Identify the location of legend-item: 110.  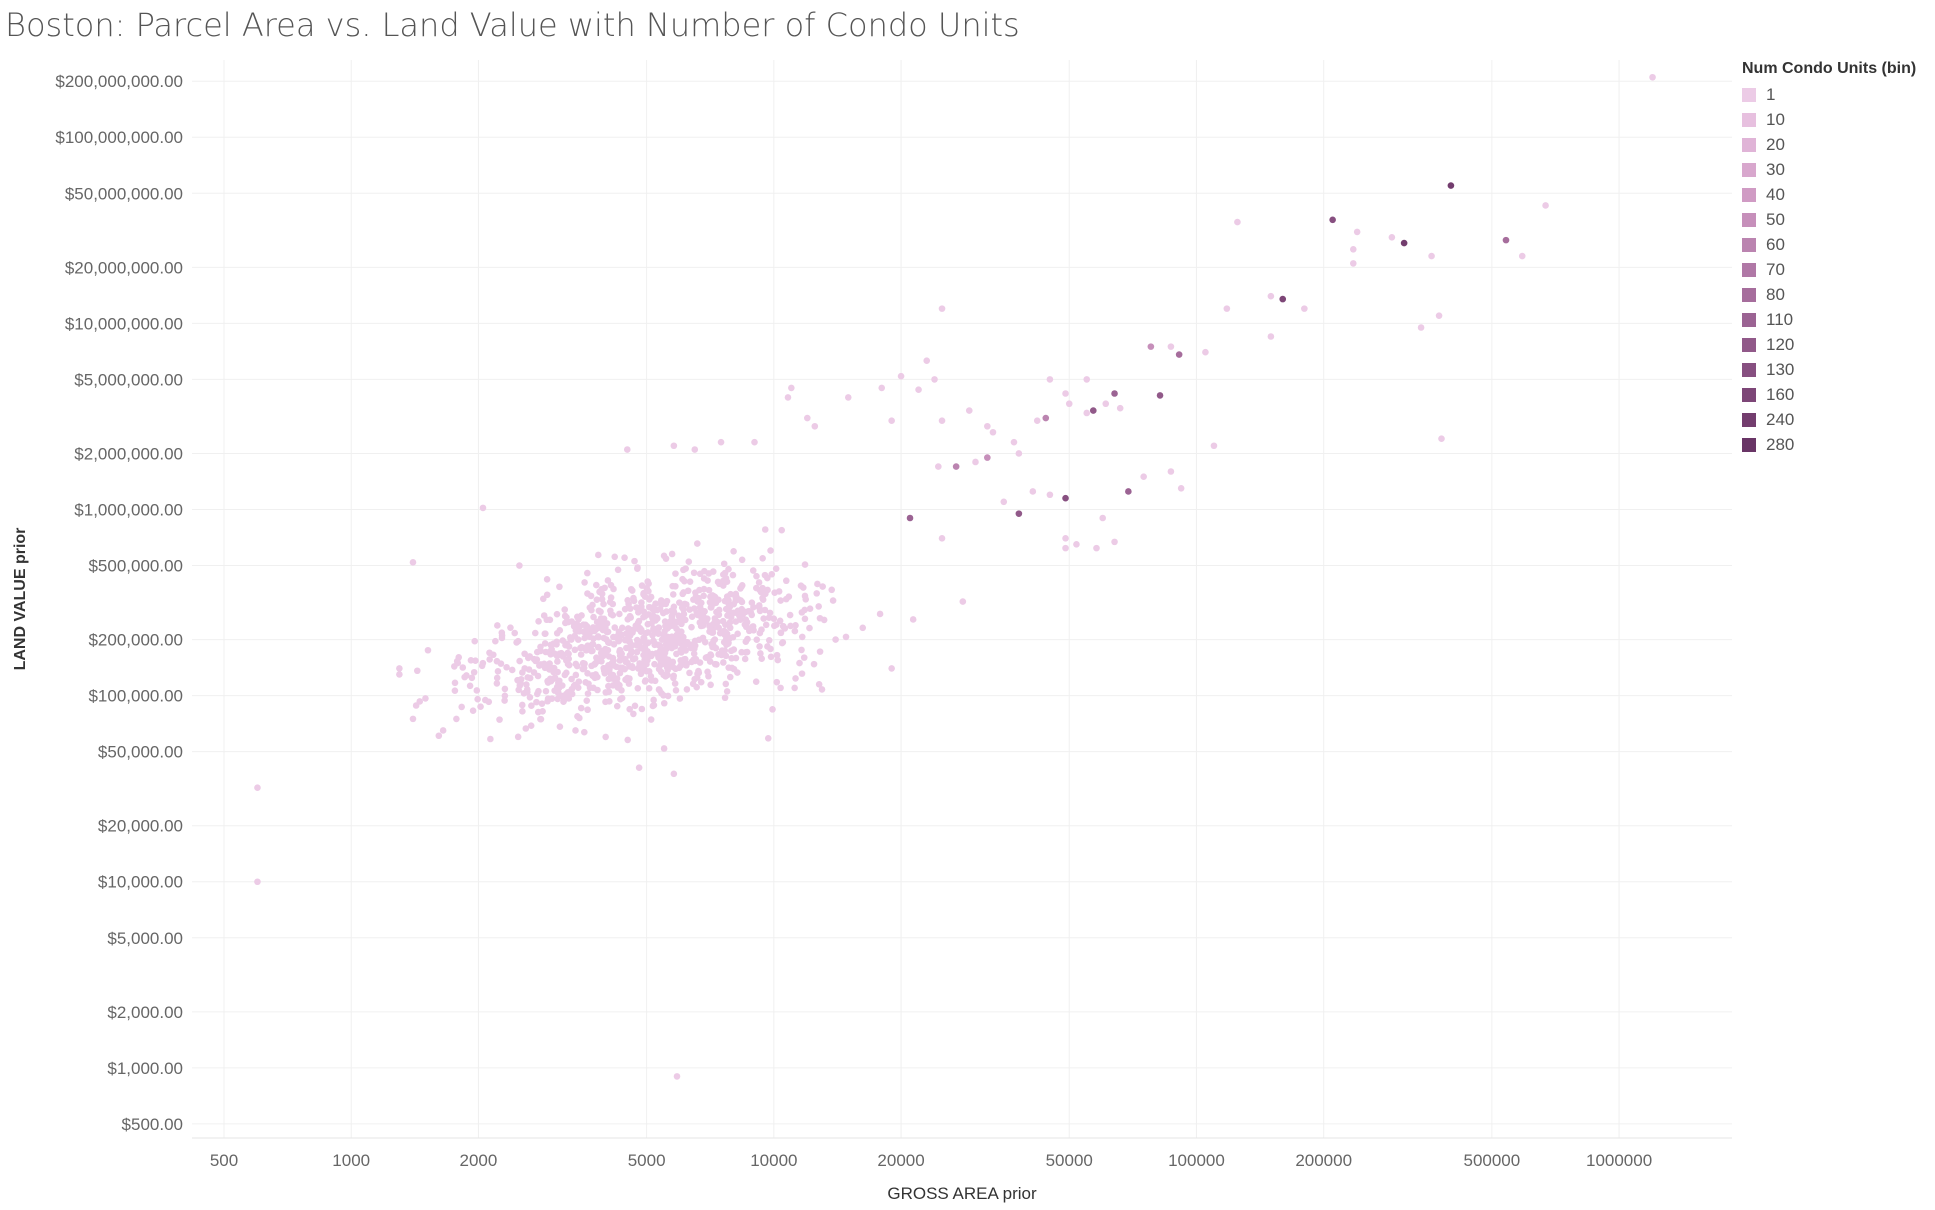
(1837, 319).